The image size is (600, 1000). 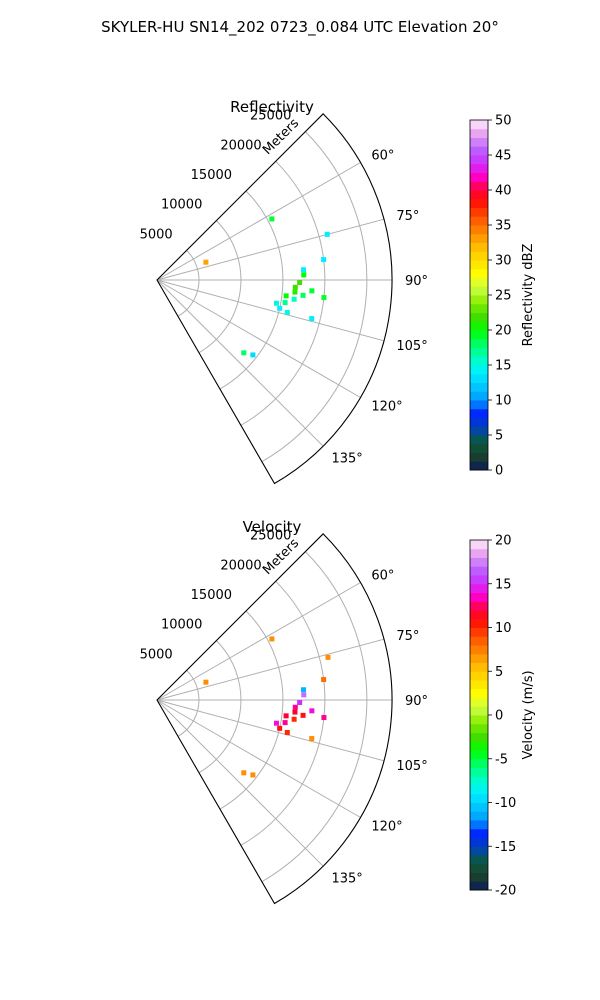 I want to click on azimuth-tick-label: 90°, so click(x=416, y=701).